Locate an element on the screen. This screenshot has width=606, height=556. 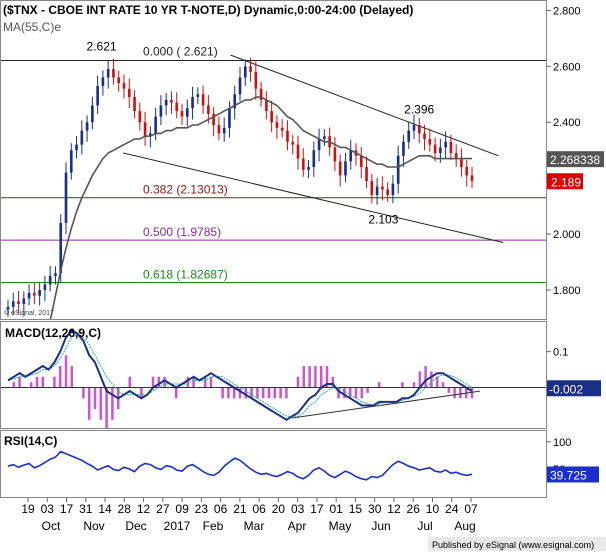
x-day-label: 06 is located at coordinates (259, 509).